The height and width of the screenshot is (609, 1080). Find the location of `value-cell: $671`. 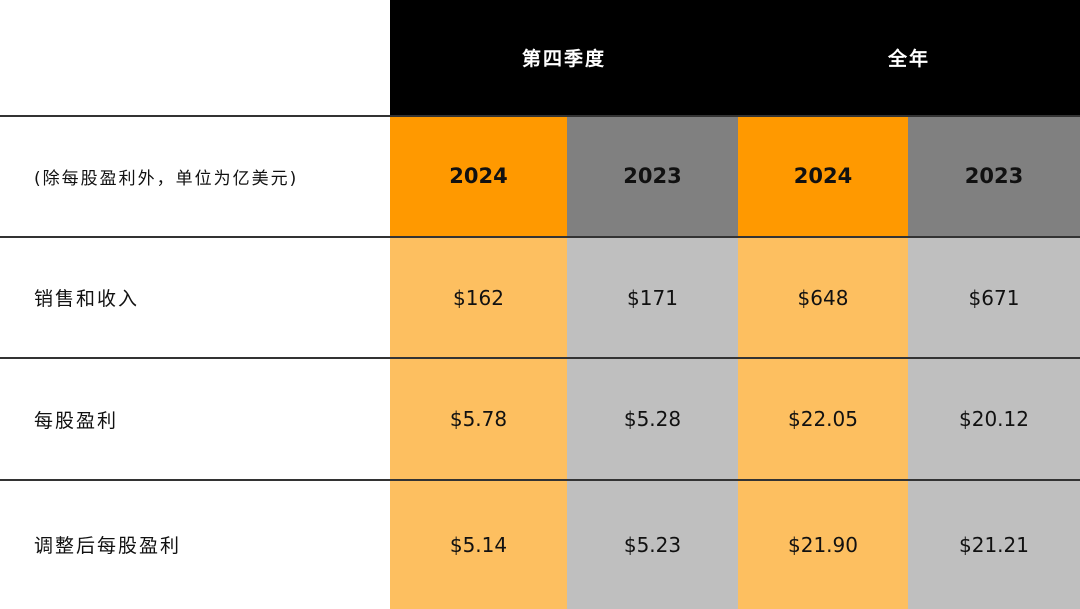

value-cell: $671 is located at coordinates (994, 297).